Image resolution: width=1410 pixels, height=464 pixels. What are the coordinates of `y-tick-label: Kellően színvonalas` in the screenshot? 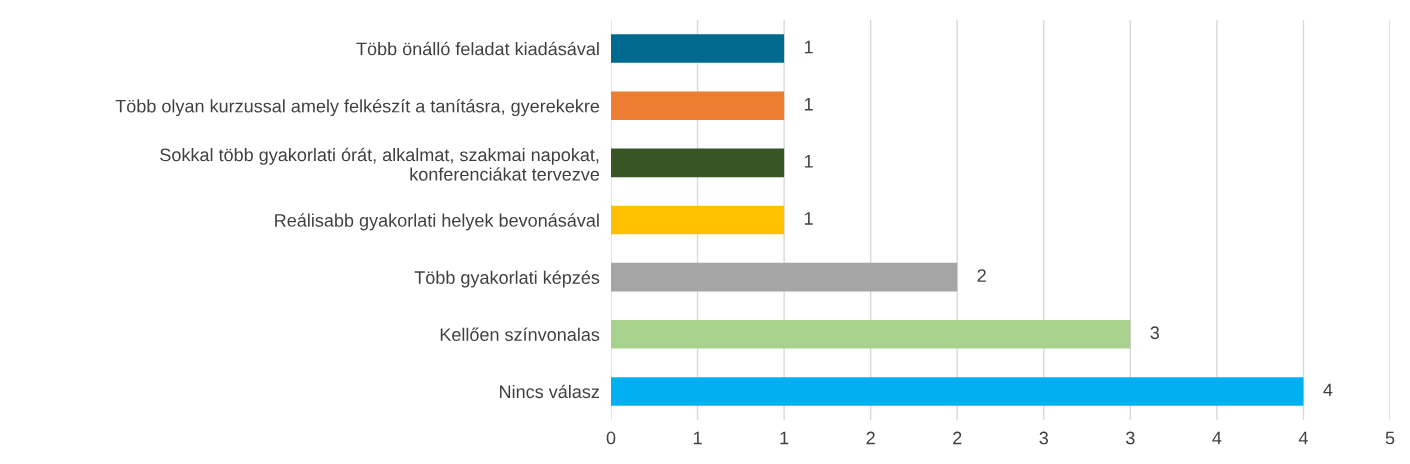 It's located at (520, 334).